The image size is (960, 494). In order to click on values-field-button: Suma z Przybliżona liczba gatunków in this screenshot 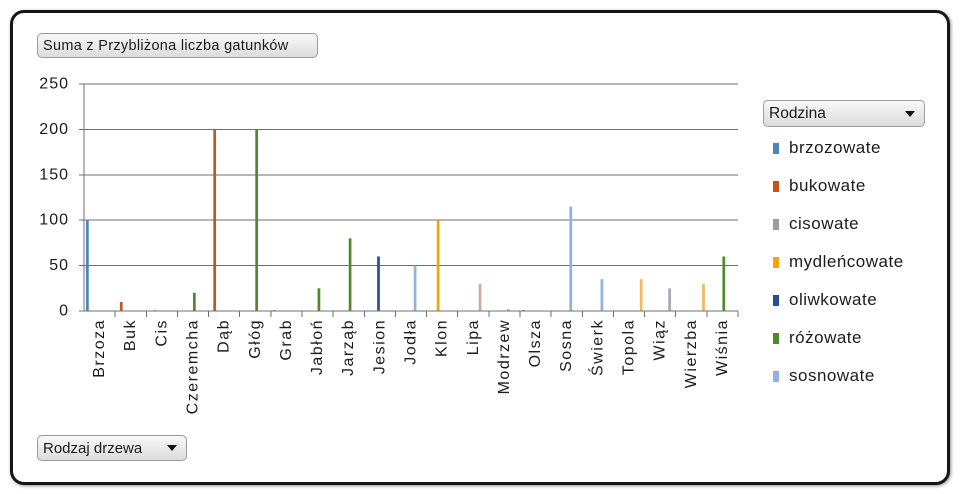, I will do `click(177, 45)`.